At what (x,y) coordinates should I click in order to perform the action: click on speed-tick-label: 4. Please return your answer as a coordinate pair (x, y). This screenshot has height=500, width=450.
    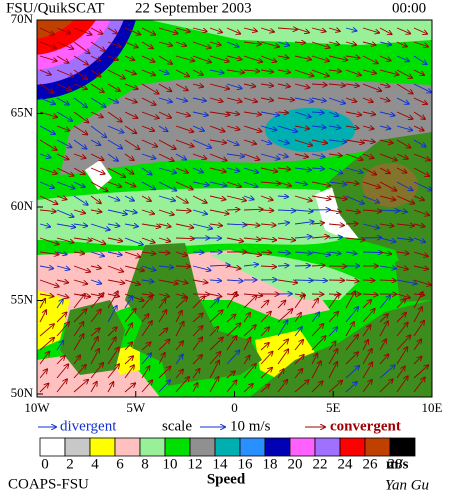
    Looking at the image, I should click on (95, 464).